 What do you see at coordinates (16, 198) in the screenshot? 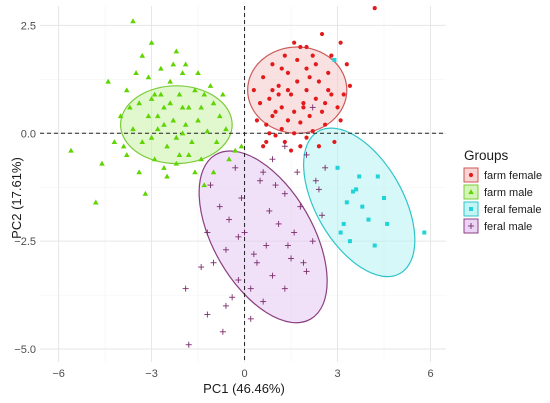
I see `y-axis-title: PC2 (17.61%)` at bounding box center [16, 198].